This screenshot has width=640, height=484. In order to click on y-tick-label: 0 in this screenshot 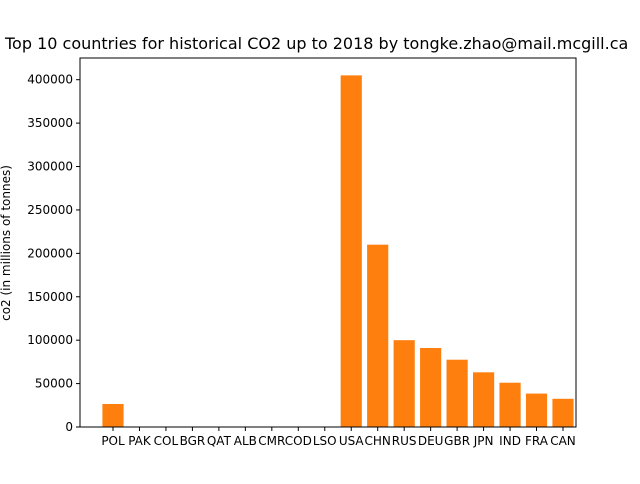, I will do `click(69, 427)`.